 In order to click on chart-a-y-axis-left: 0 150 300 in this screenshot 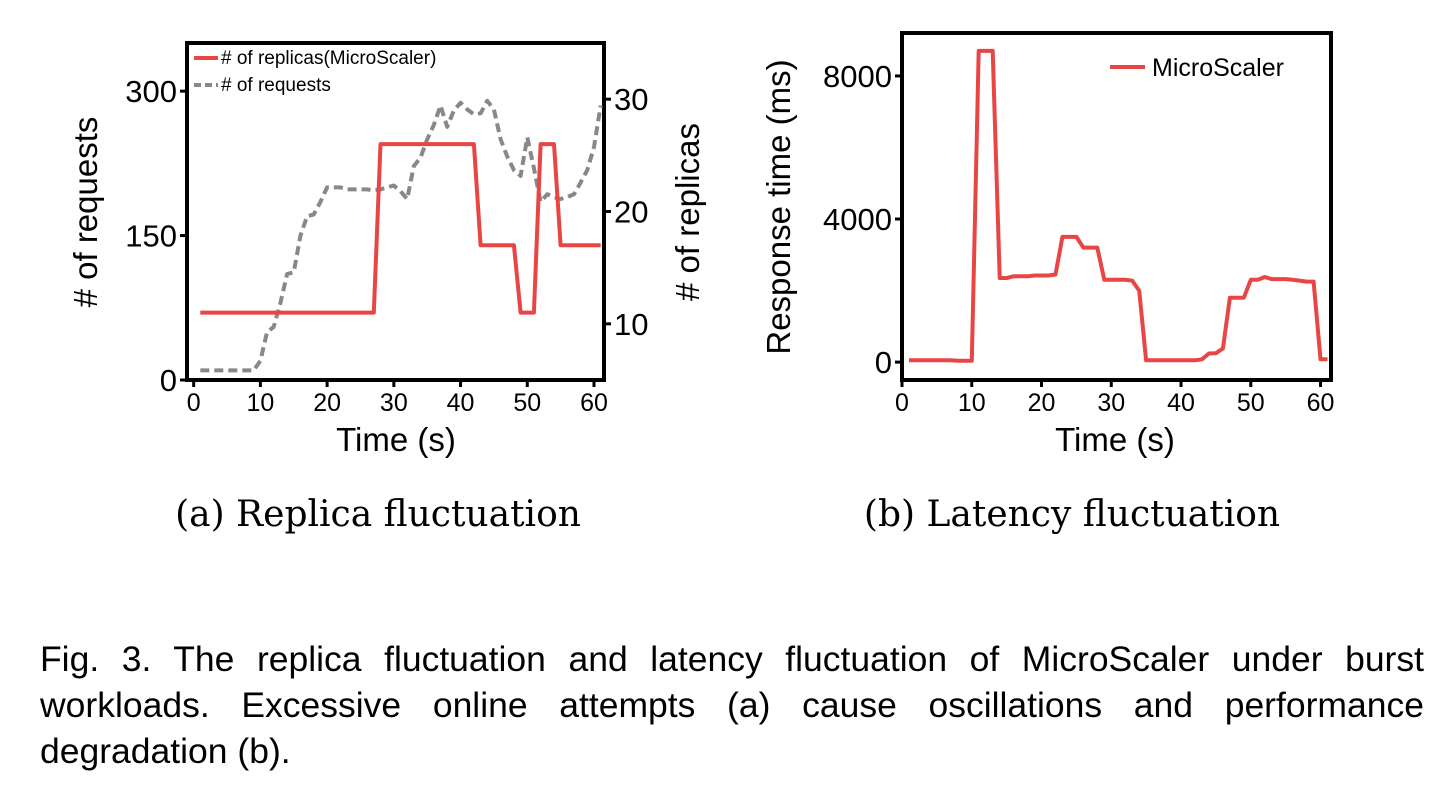, I will do `click(156, 236)`.